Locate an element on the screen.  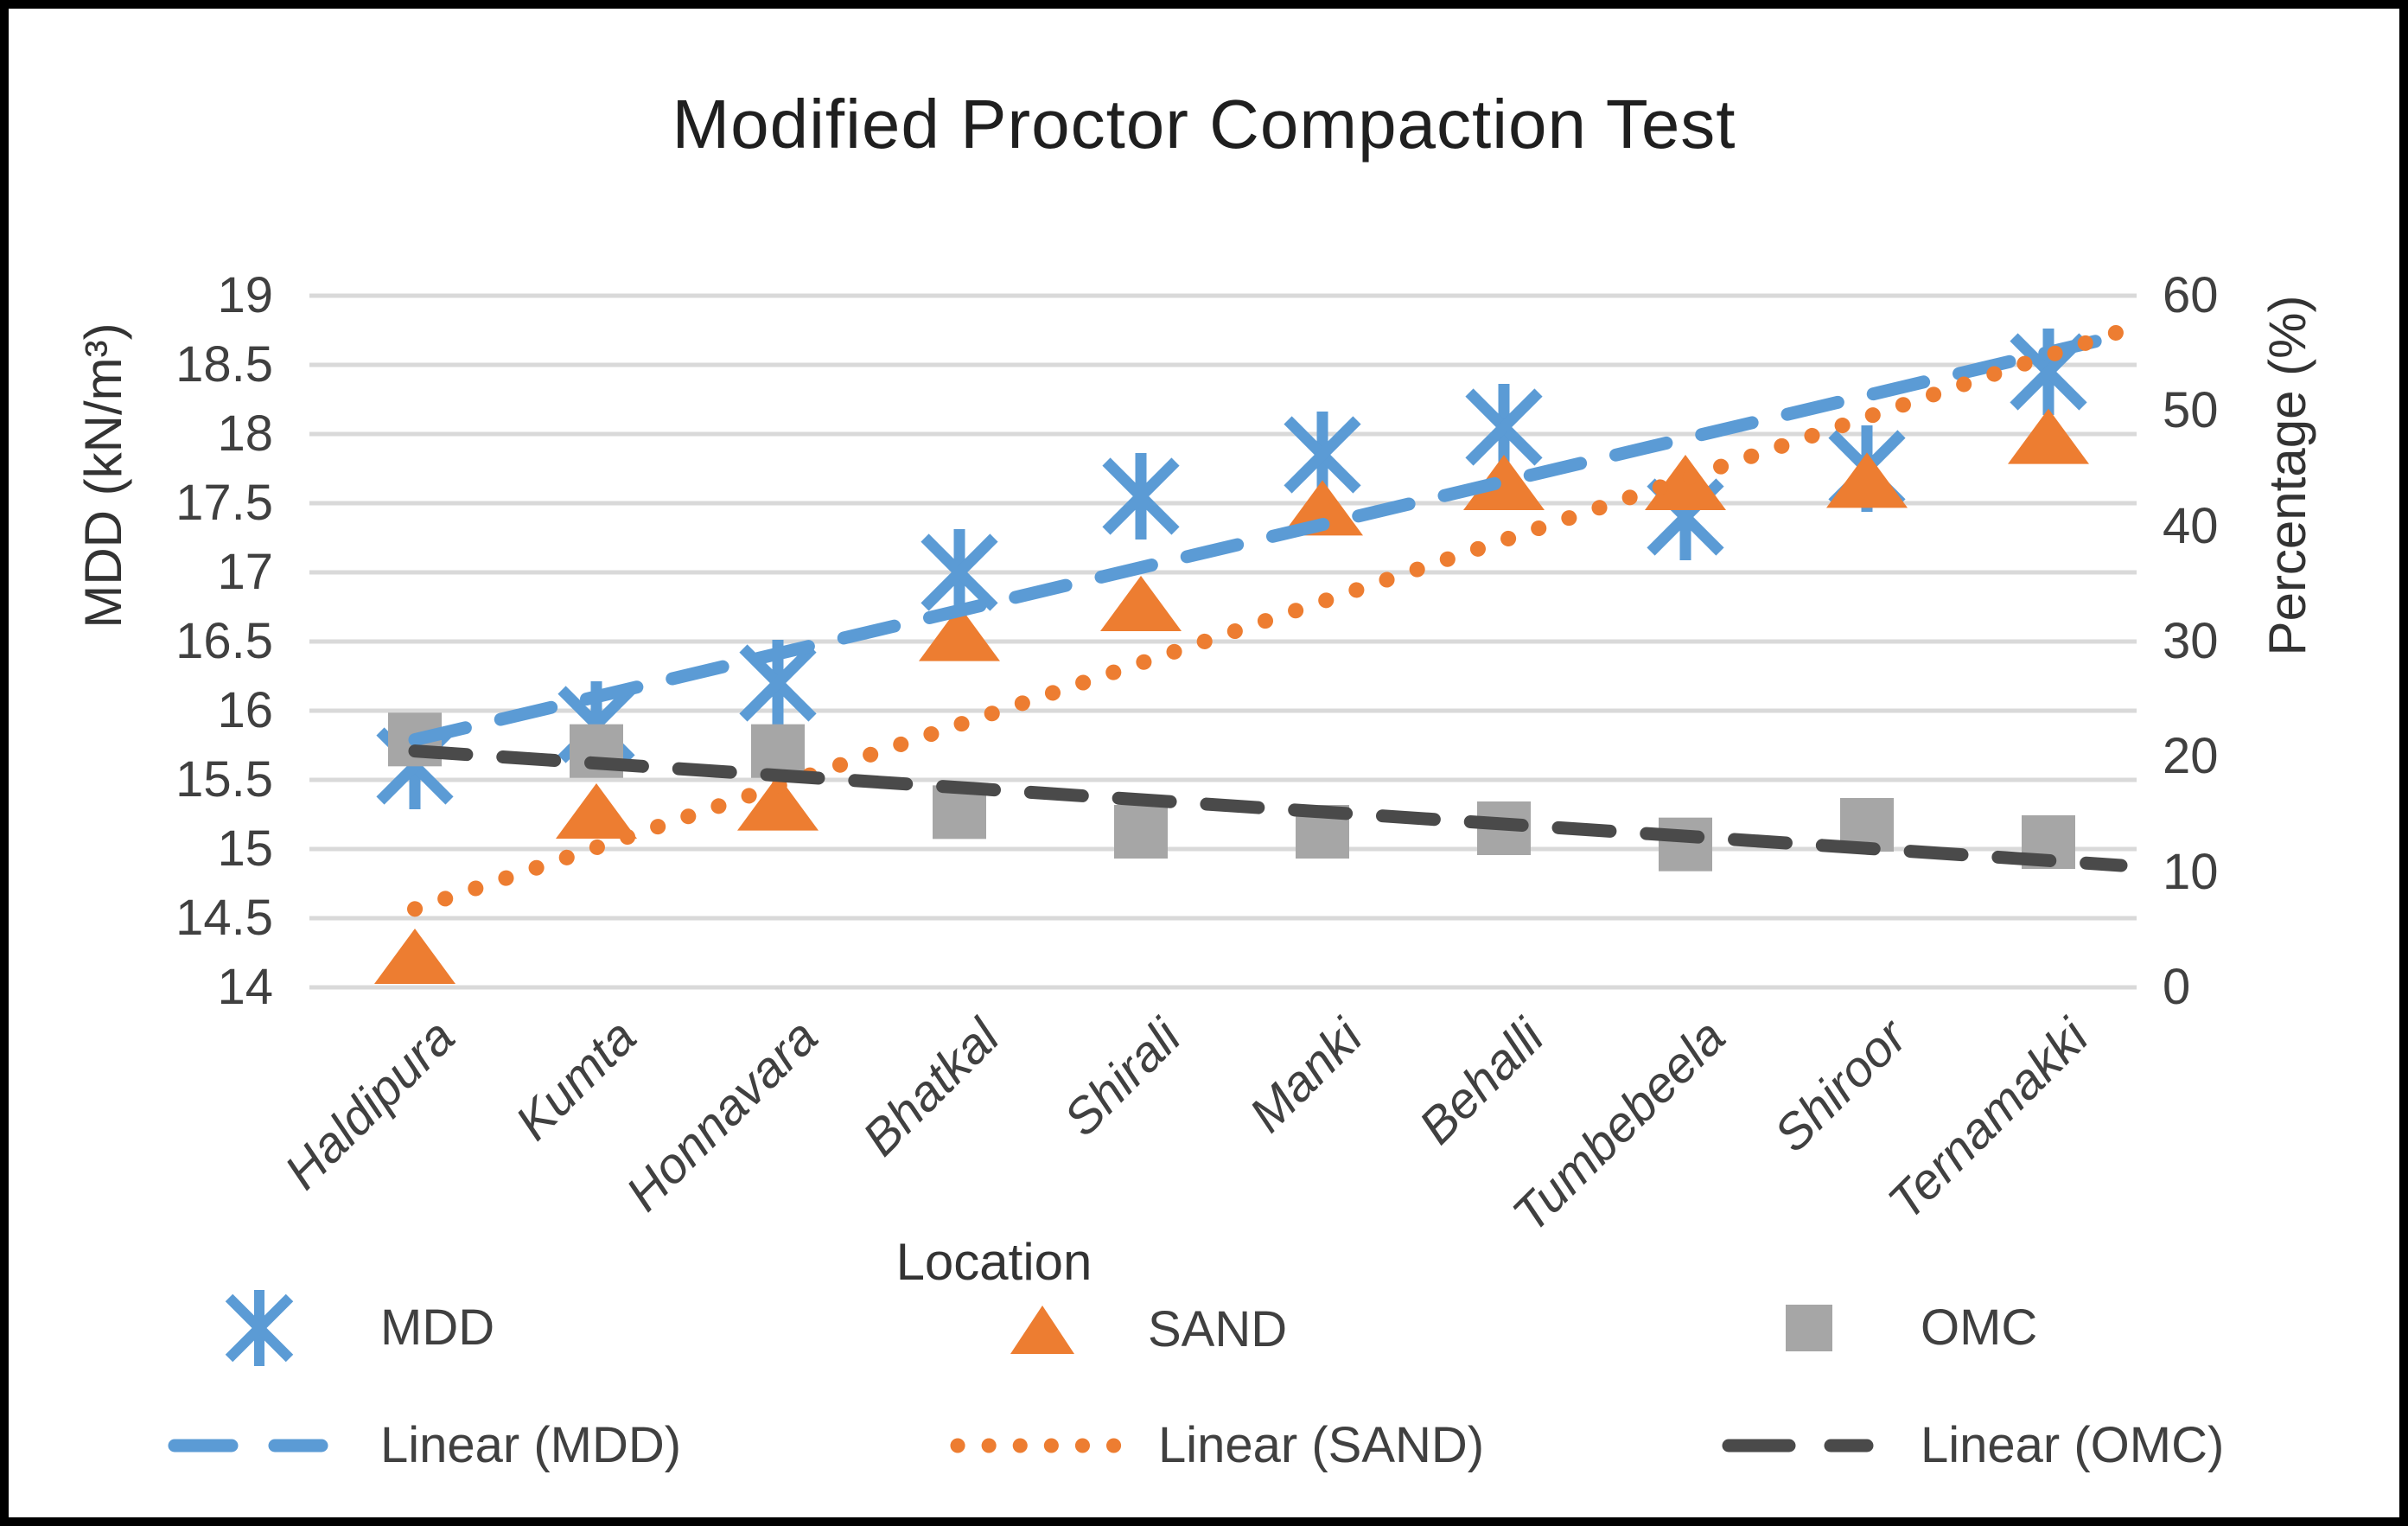
trendline-omc-line is located at coordinates (1268, 808).